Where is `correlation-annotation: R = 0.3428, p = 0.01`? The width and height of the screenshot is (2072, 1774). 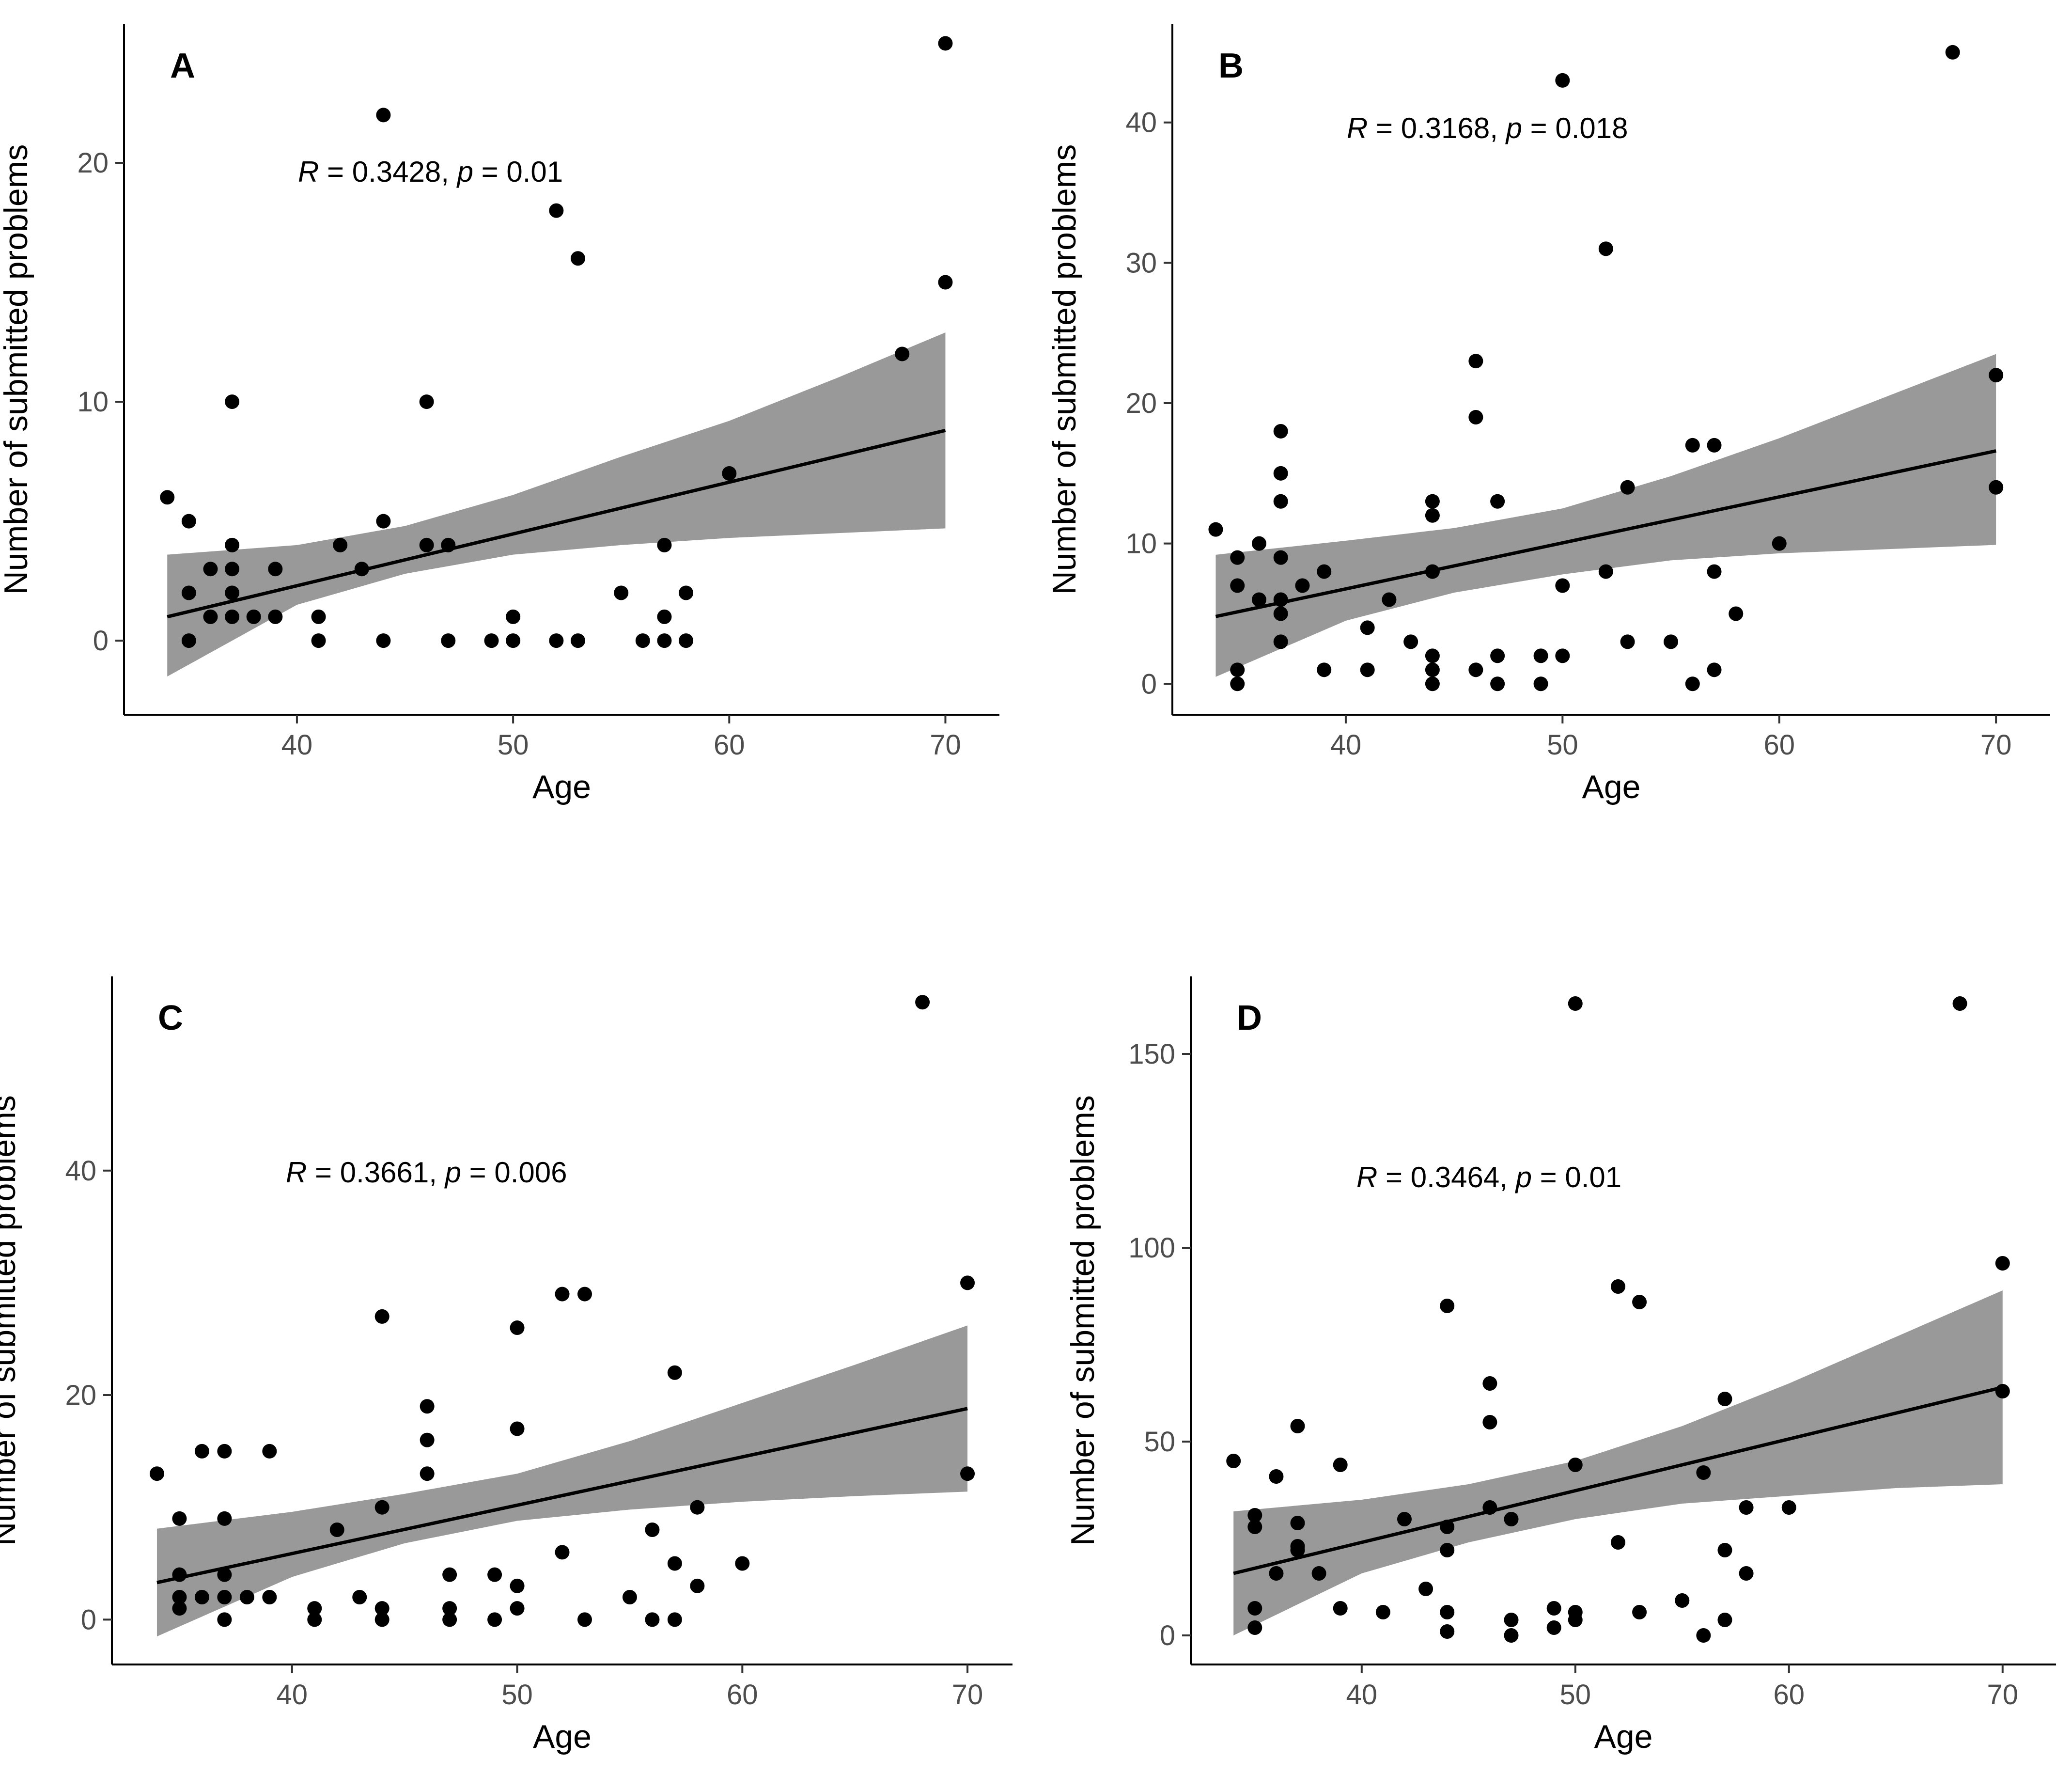 correlation-annotation: R = 0.3428, p = 0.01 is located at coordinates (430, 172).